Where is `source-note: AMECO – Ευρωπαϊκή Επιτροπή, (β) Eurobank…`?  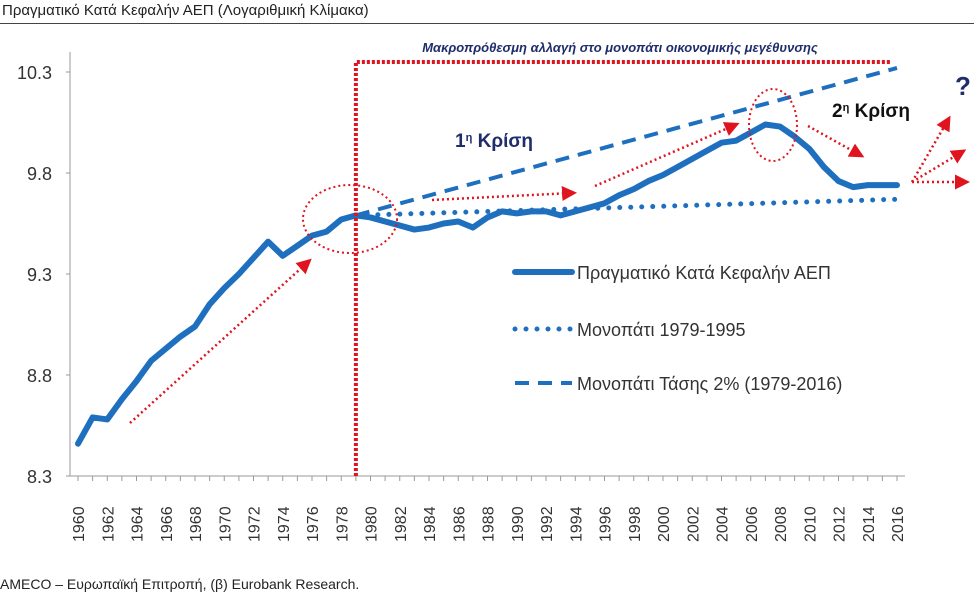
source-note: AMECO – Ευρωπαϊκή Επιτροπή, (β) Eurobank… is located at coordinates (180, 584).